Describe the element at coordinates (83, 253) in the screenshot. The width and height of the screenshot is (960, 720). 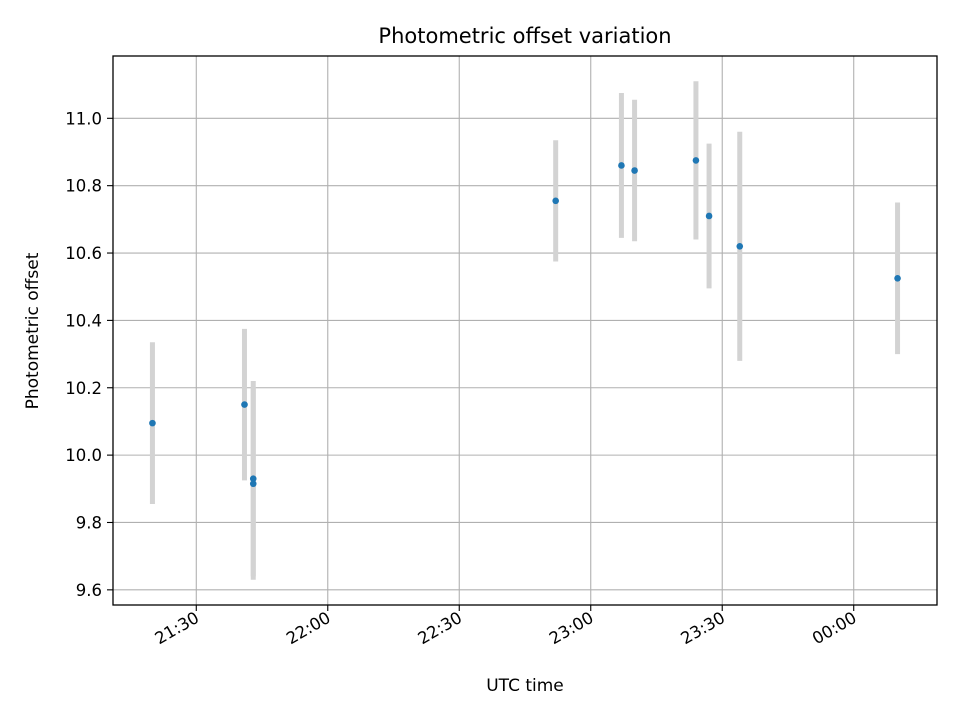
I see `y-tick-label: 10.6` at that location.